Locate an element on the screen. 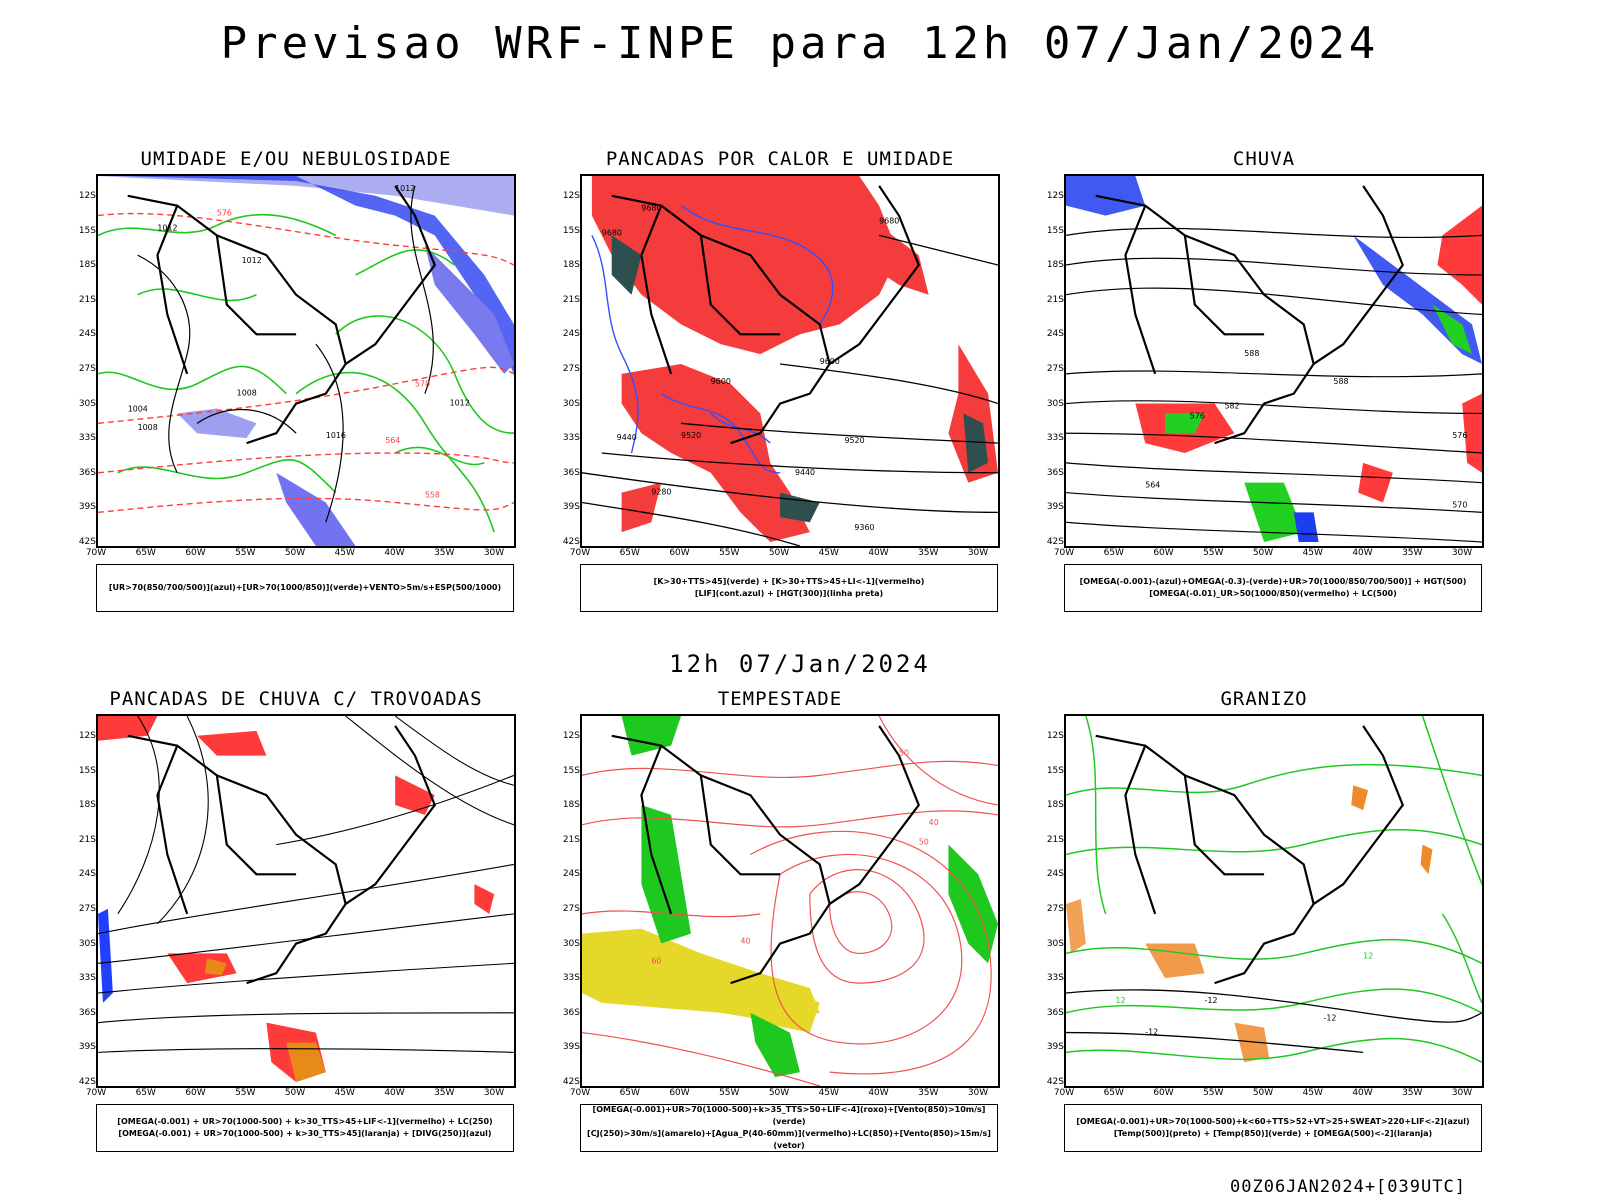 The height and width of the screenshot is (1200, 1600). map-granizo: -12 -12 -12 12 12 is located at coordinates (1274, 901).